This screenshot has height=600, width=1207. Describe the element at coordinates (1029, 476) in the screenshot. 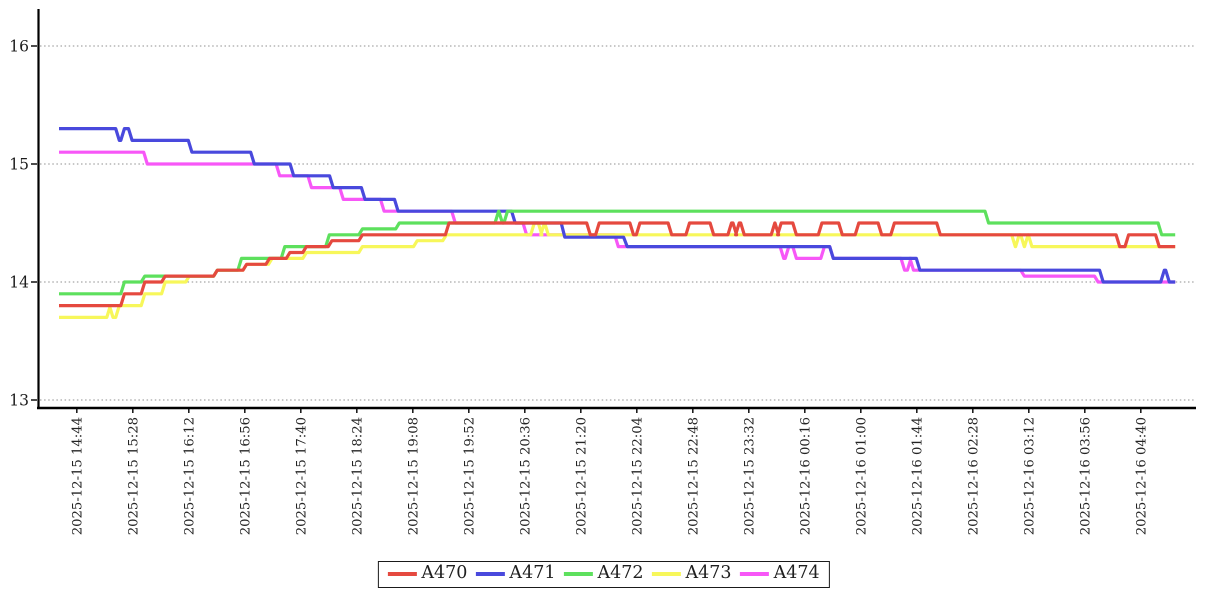

I see `x-tick-label: 2025-12-16 03:12` at that location.